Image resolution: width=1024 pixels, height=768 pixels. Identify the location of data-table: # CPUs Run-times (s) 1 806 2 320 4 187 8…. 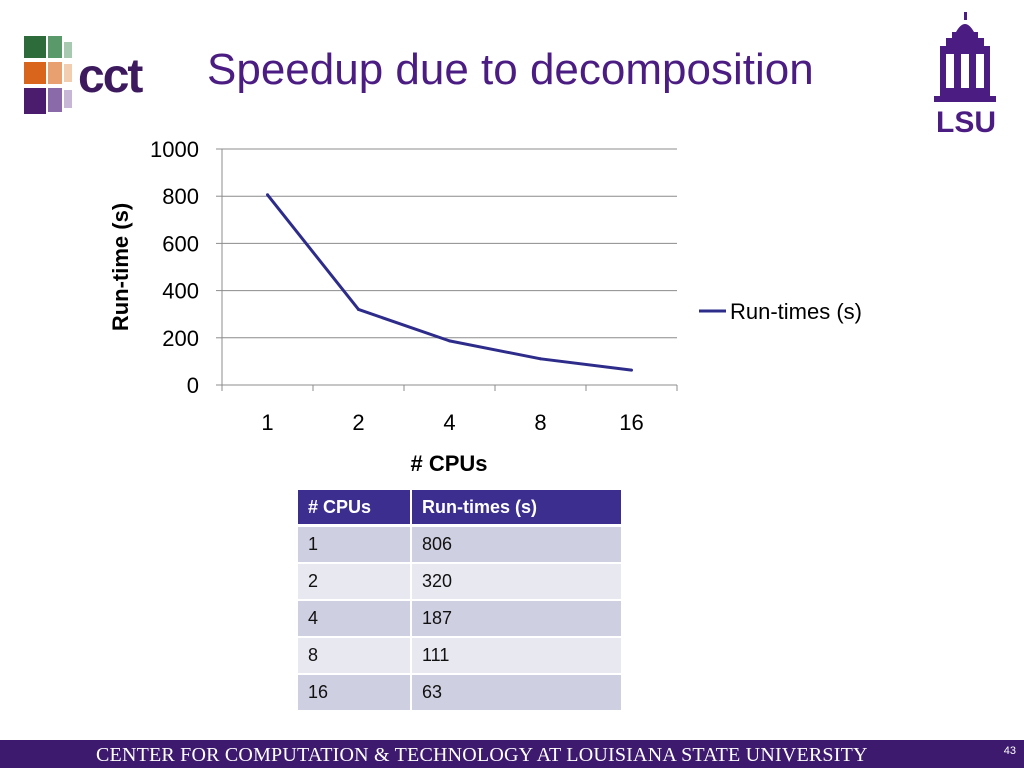
(460, 601).